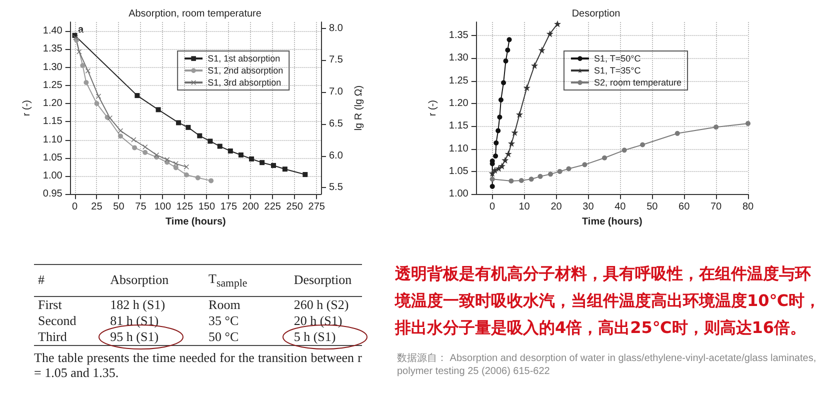  Describe the element at coordinates (50, 304) in the screenshot. I see `text: First` at that location.